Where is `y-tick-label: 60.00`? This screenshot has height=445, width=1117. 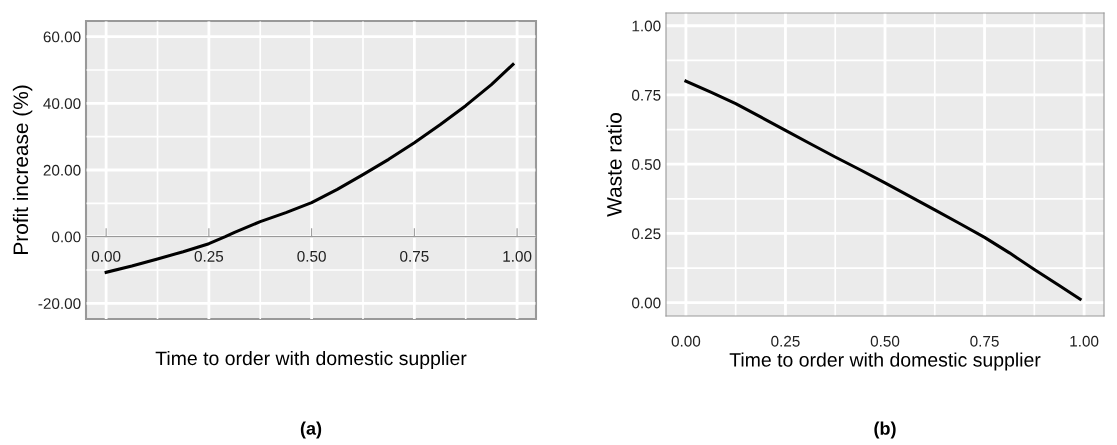
y-tick-label: 60.00 is located at coordinates (62, 37).